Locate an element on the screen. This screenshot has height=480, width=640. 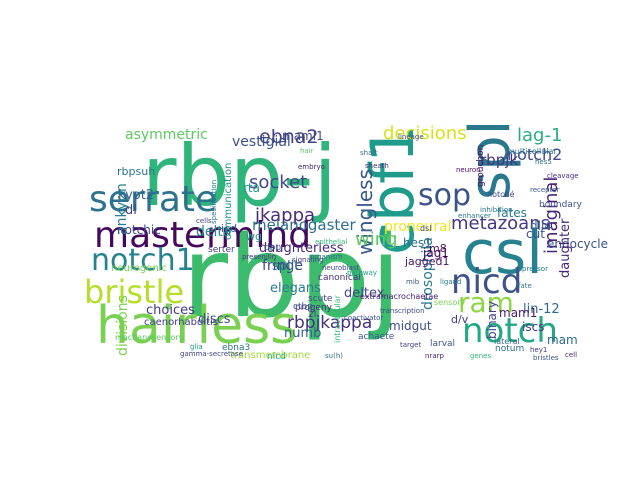
cloud-word: repressor is located at coordinates (531, 269).